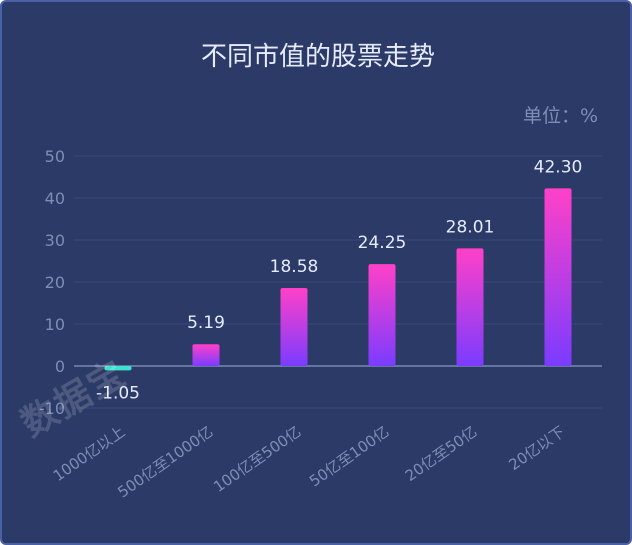 The image size is (632, 545). Describe the element at coordinates (118, 393) in the screenshot. I see `data-label: -1.05` at that location.